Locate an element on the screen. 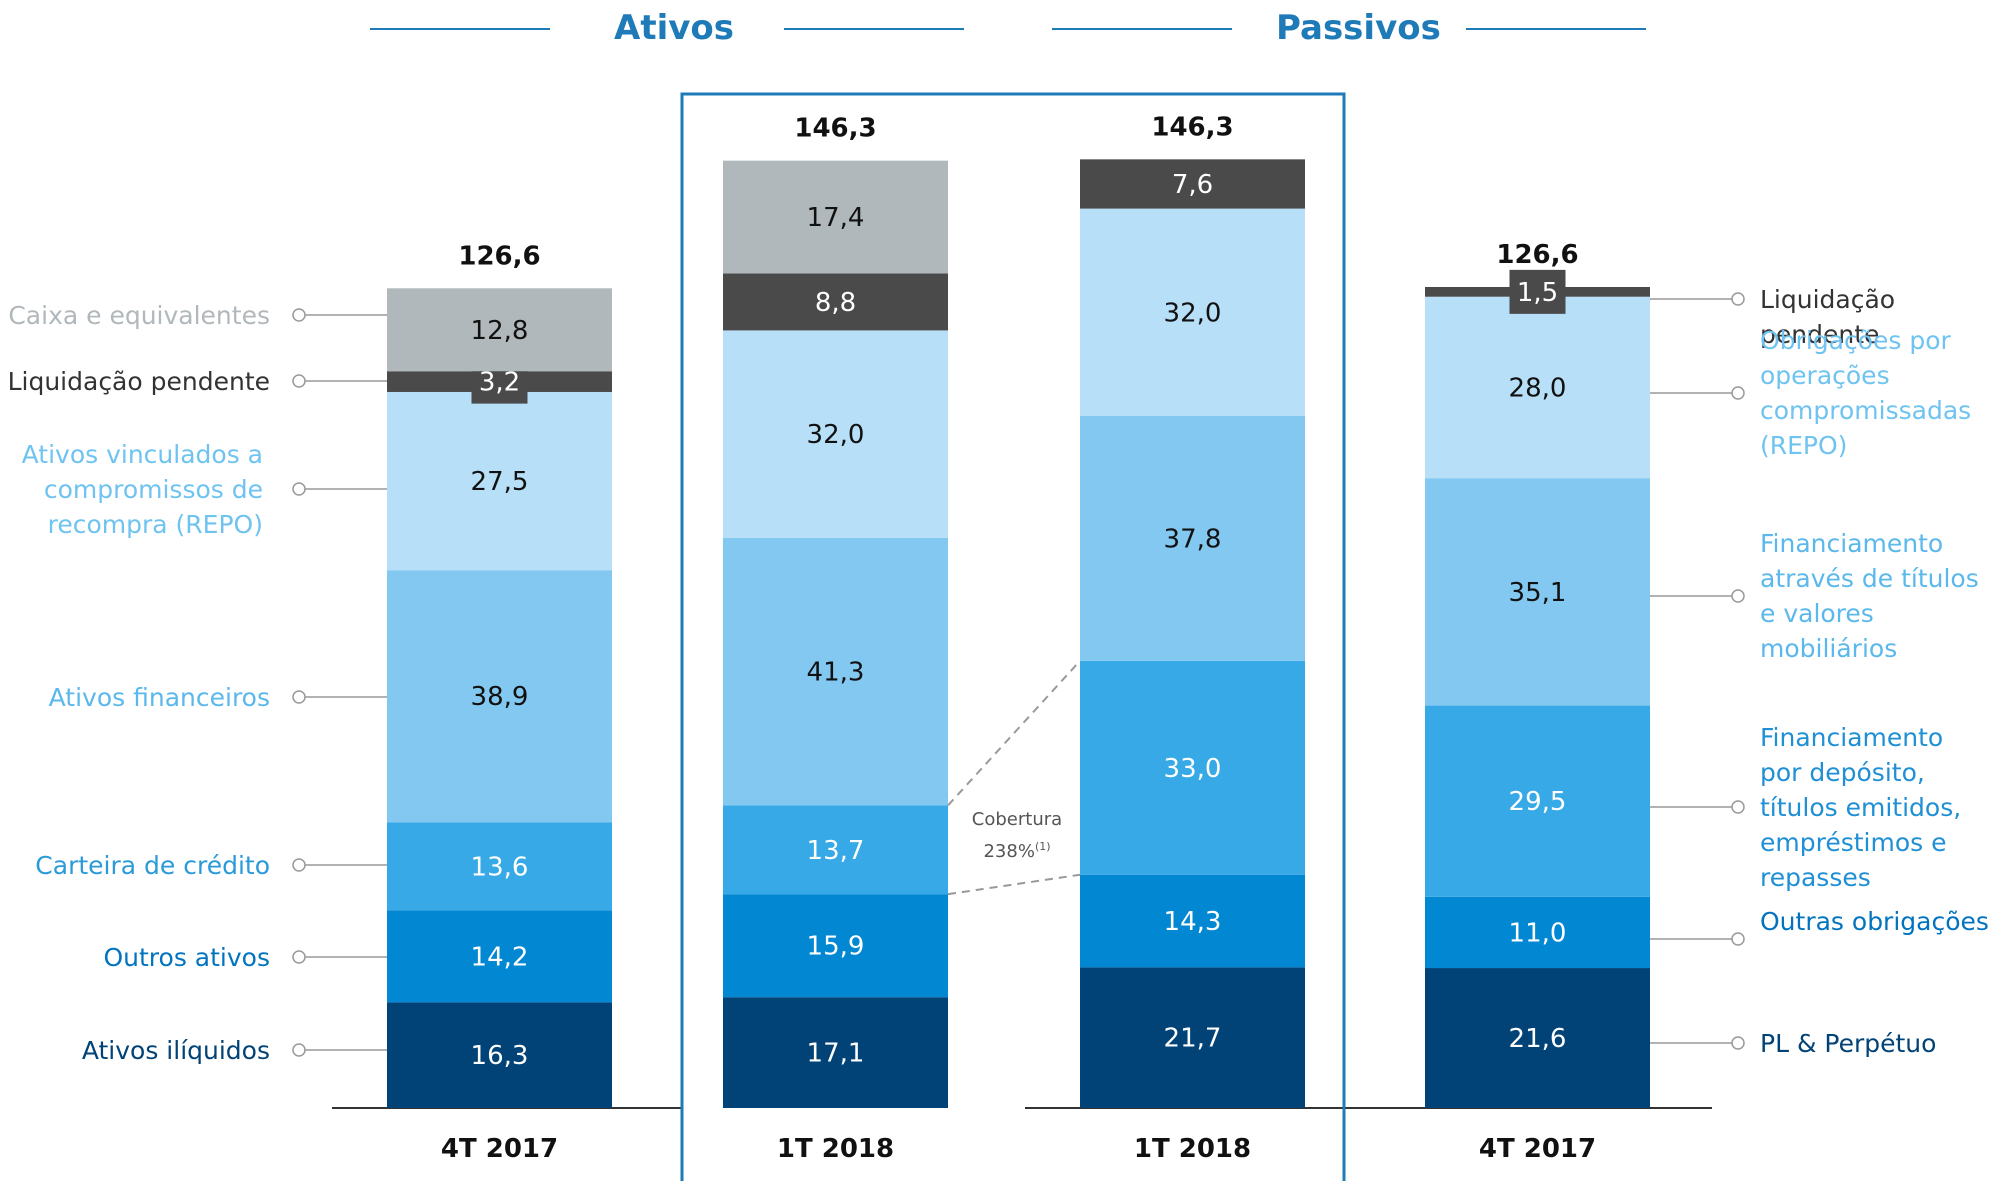 The image size is (2013, 1181). left-label-iliquidos: Ativos ilíquidos is located at coordinates (175, 1050).